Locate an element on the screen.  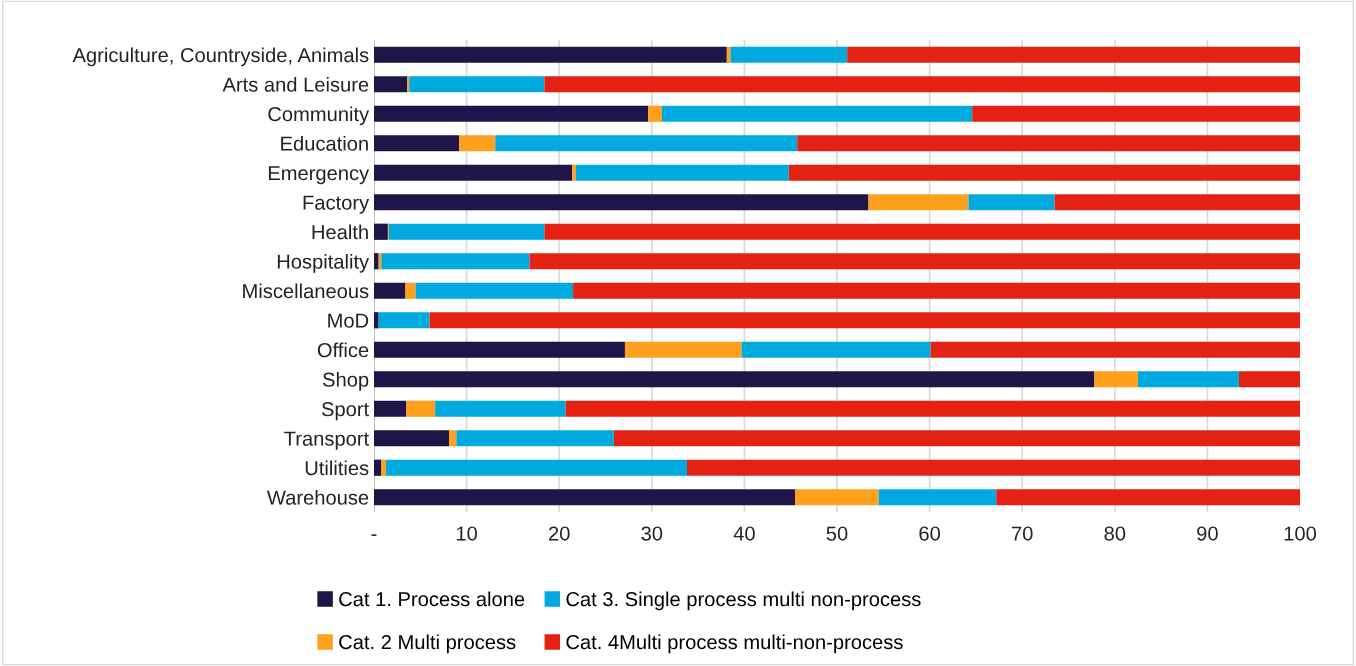
y-tick-label: MoD is located at coordinates (348, 320).